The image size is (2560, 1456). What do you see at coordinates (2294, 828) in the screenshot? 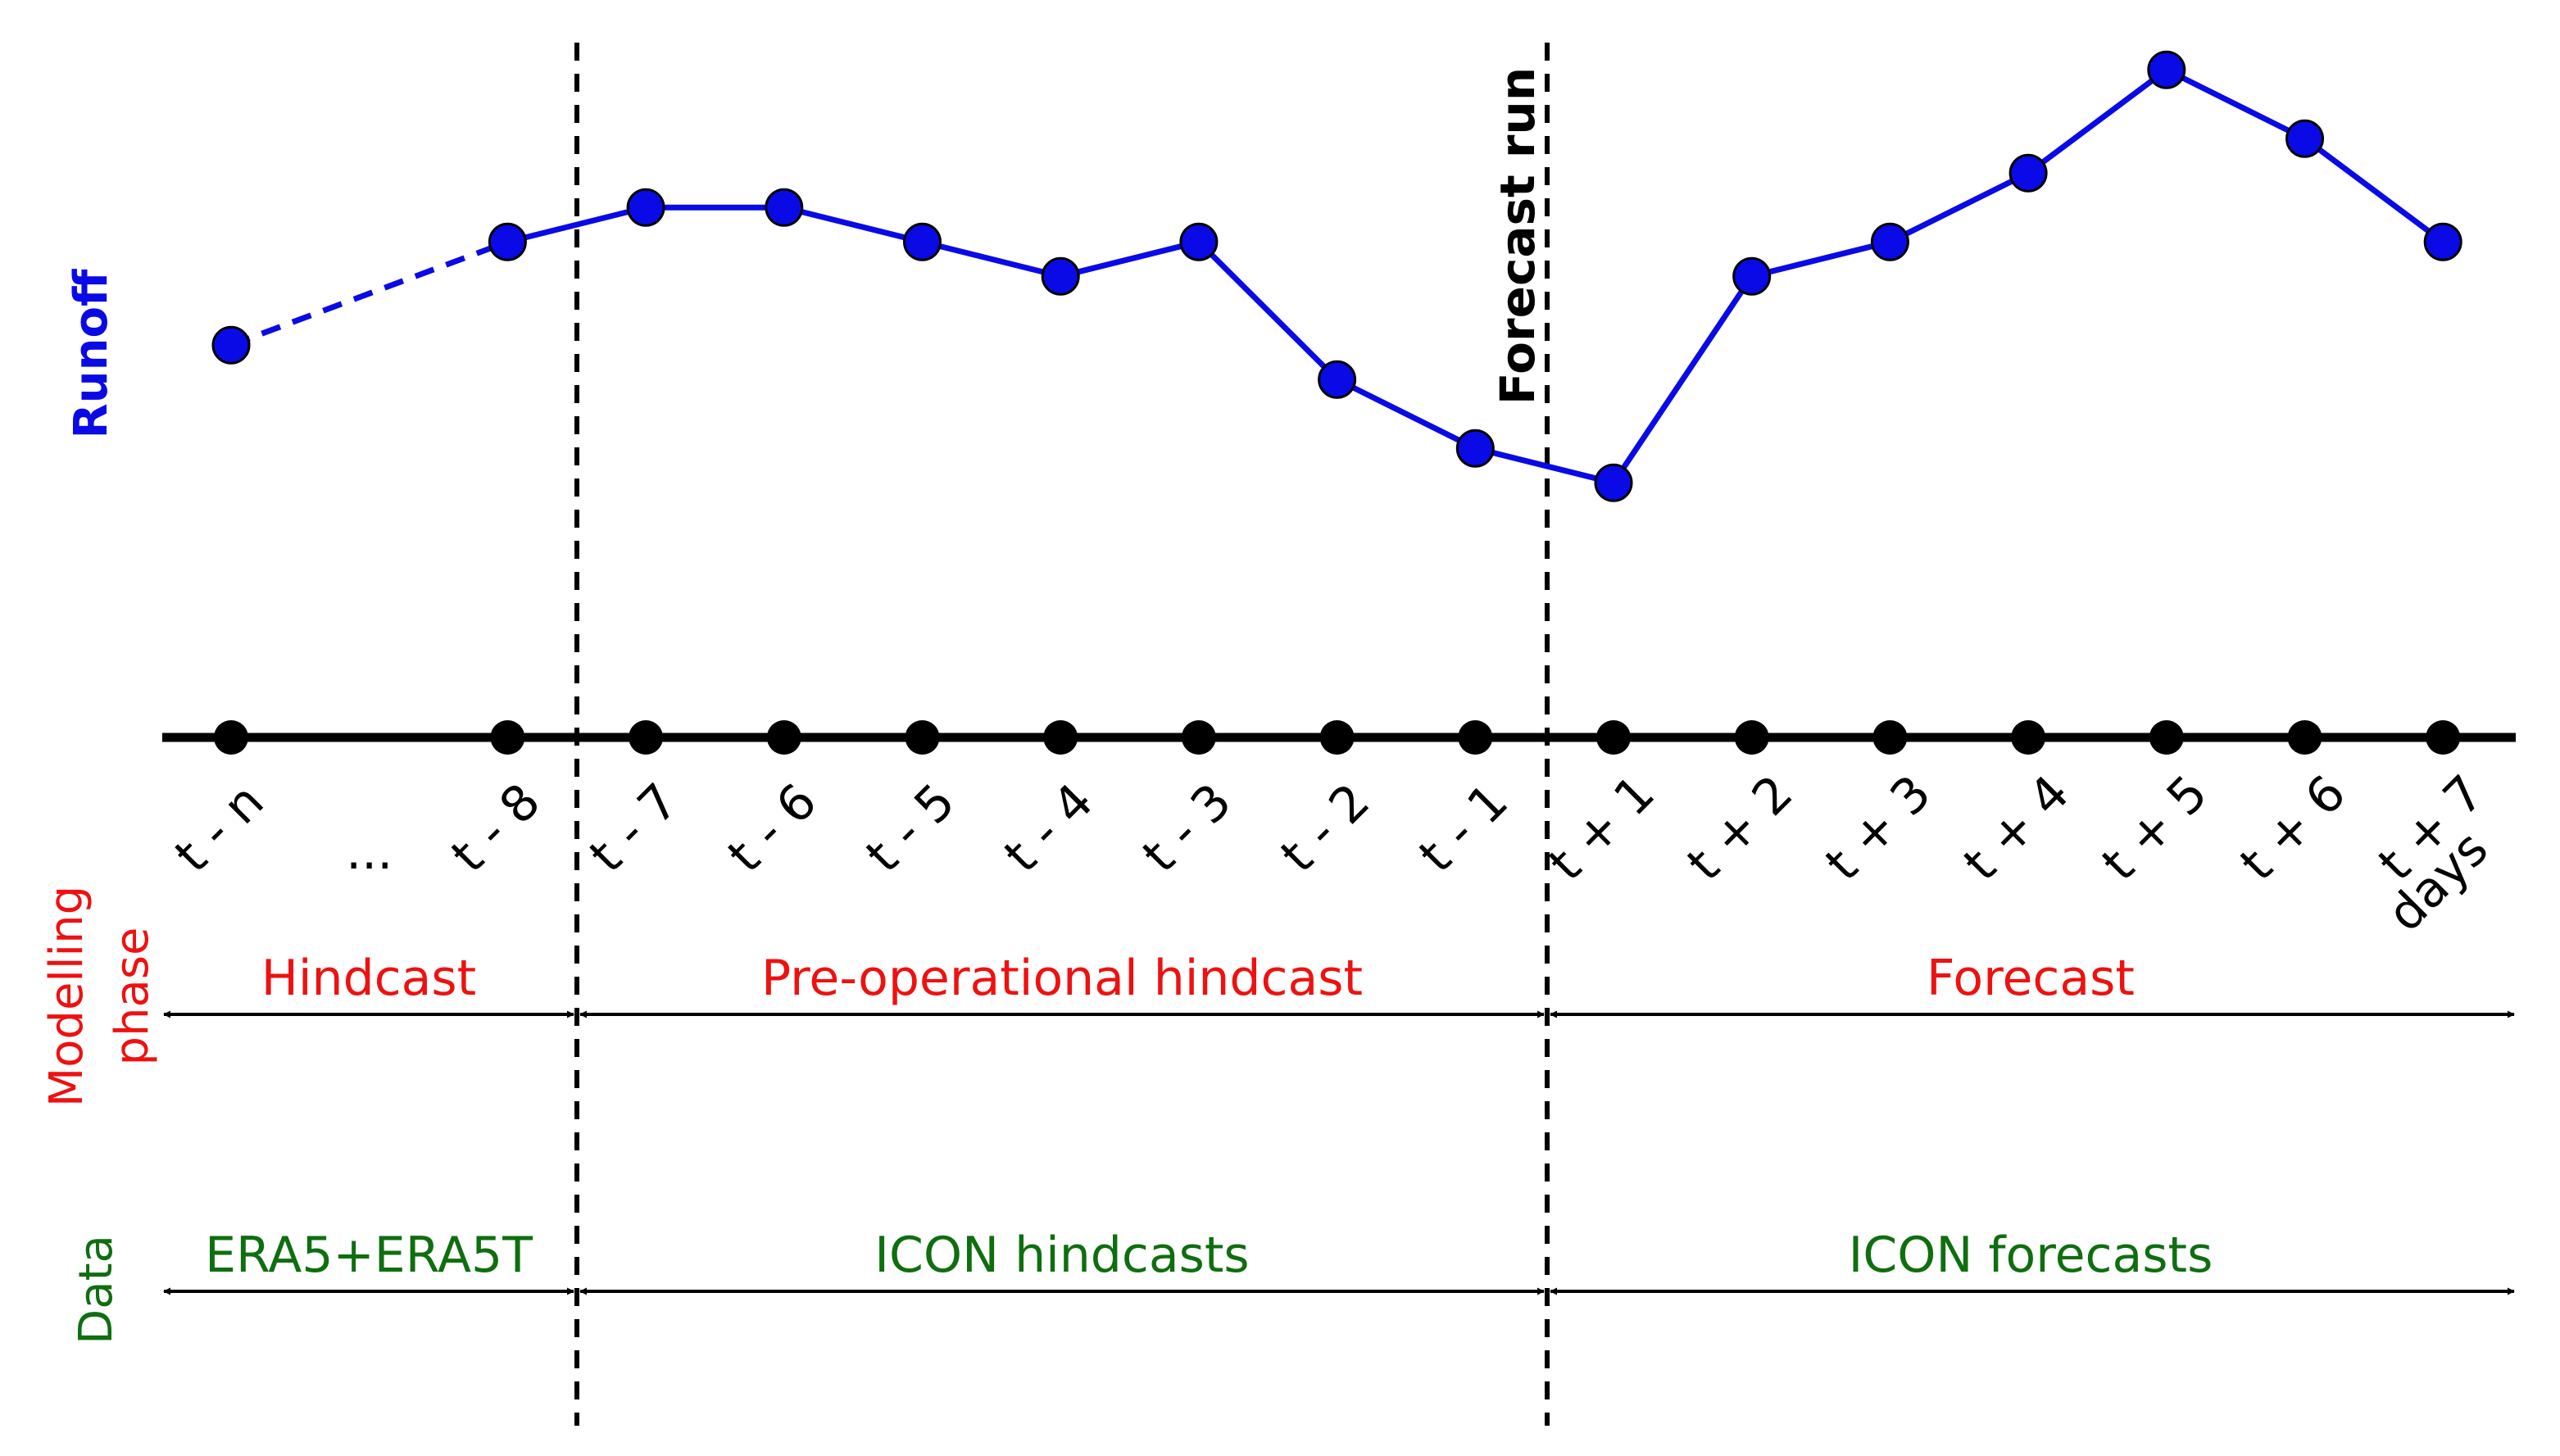
I see `time-tick-label: t + 6` at bounding box center [2294, 828].